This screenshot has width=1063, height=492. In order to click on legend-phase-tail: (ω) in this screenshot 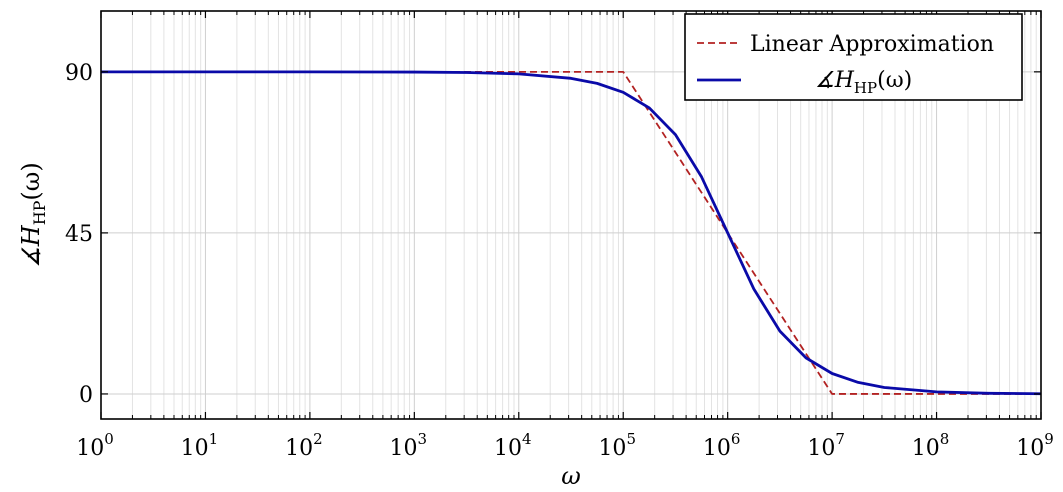, I will do `click(894, 80)`.